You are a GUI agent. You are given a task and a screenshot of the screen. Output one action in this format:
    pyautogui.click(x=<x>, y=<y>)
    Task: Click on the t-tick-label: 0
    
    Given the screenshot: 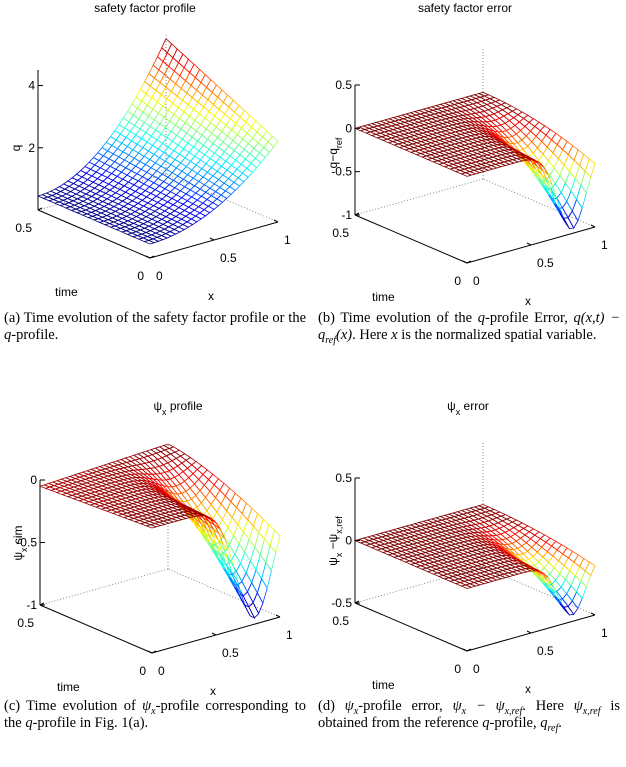 What is the action you would take?
    pyautogui.click(x=140, y=276)
    